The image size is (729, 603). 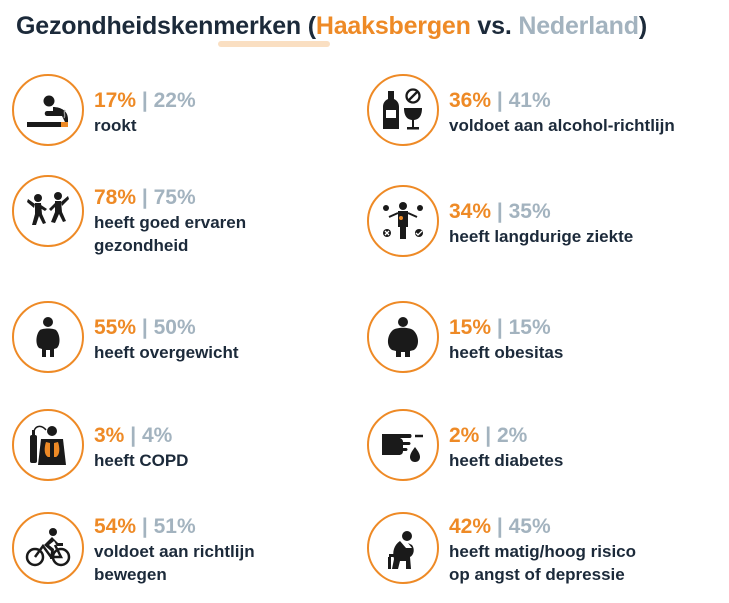 I want to click on local-value: 3%, so click(x=109, y=435).